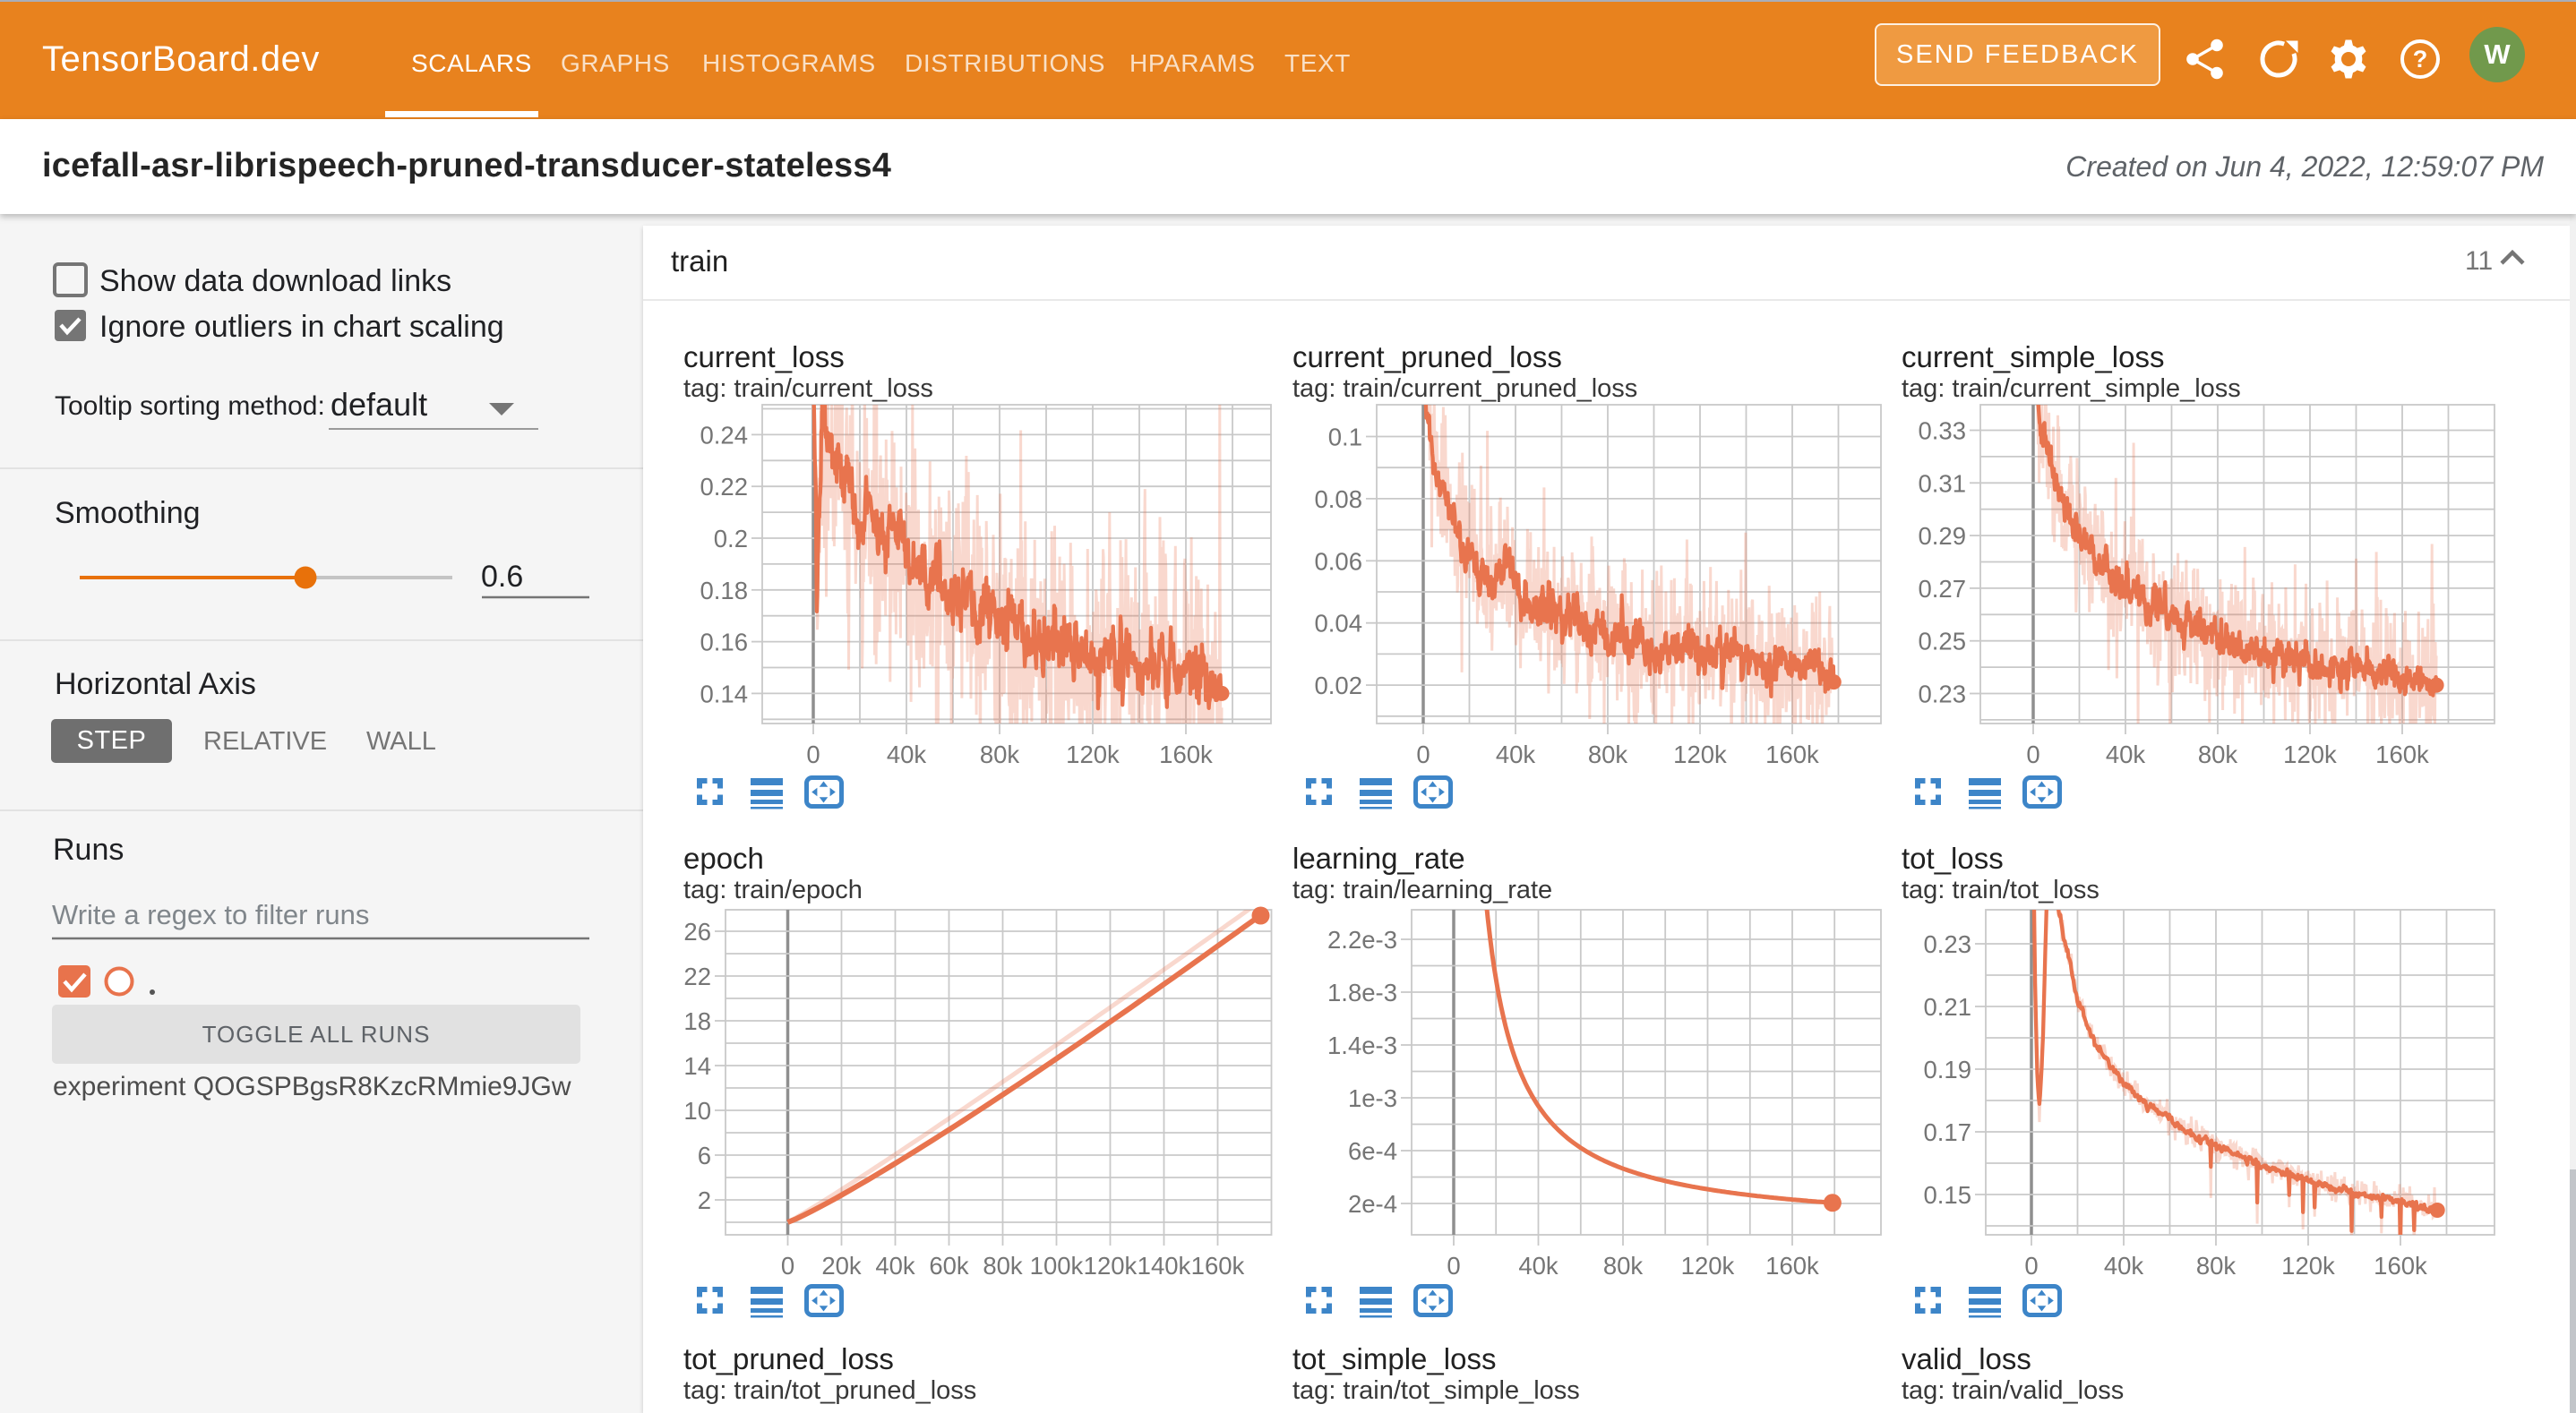 The height and width of the screenshot is (1413, 2576). I want to click on svg-text: valid_loss, so click(1966, 1358).